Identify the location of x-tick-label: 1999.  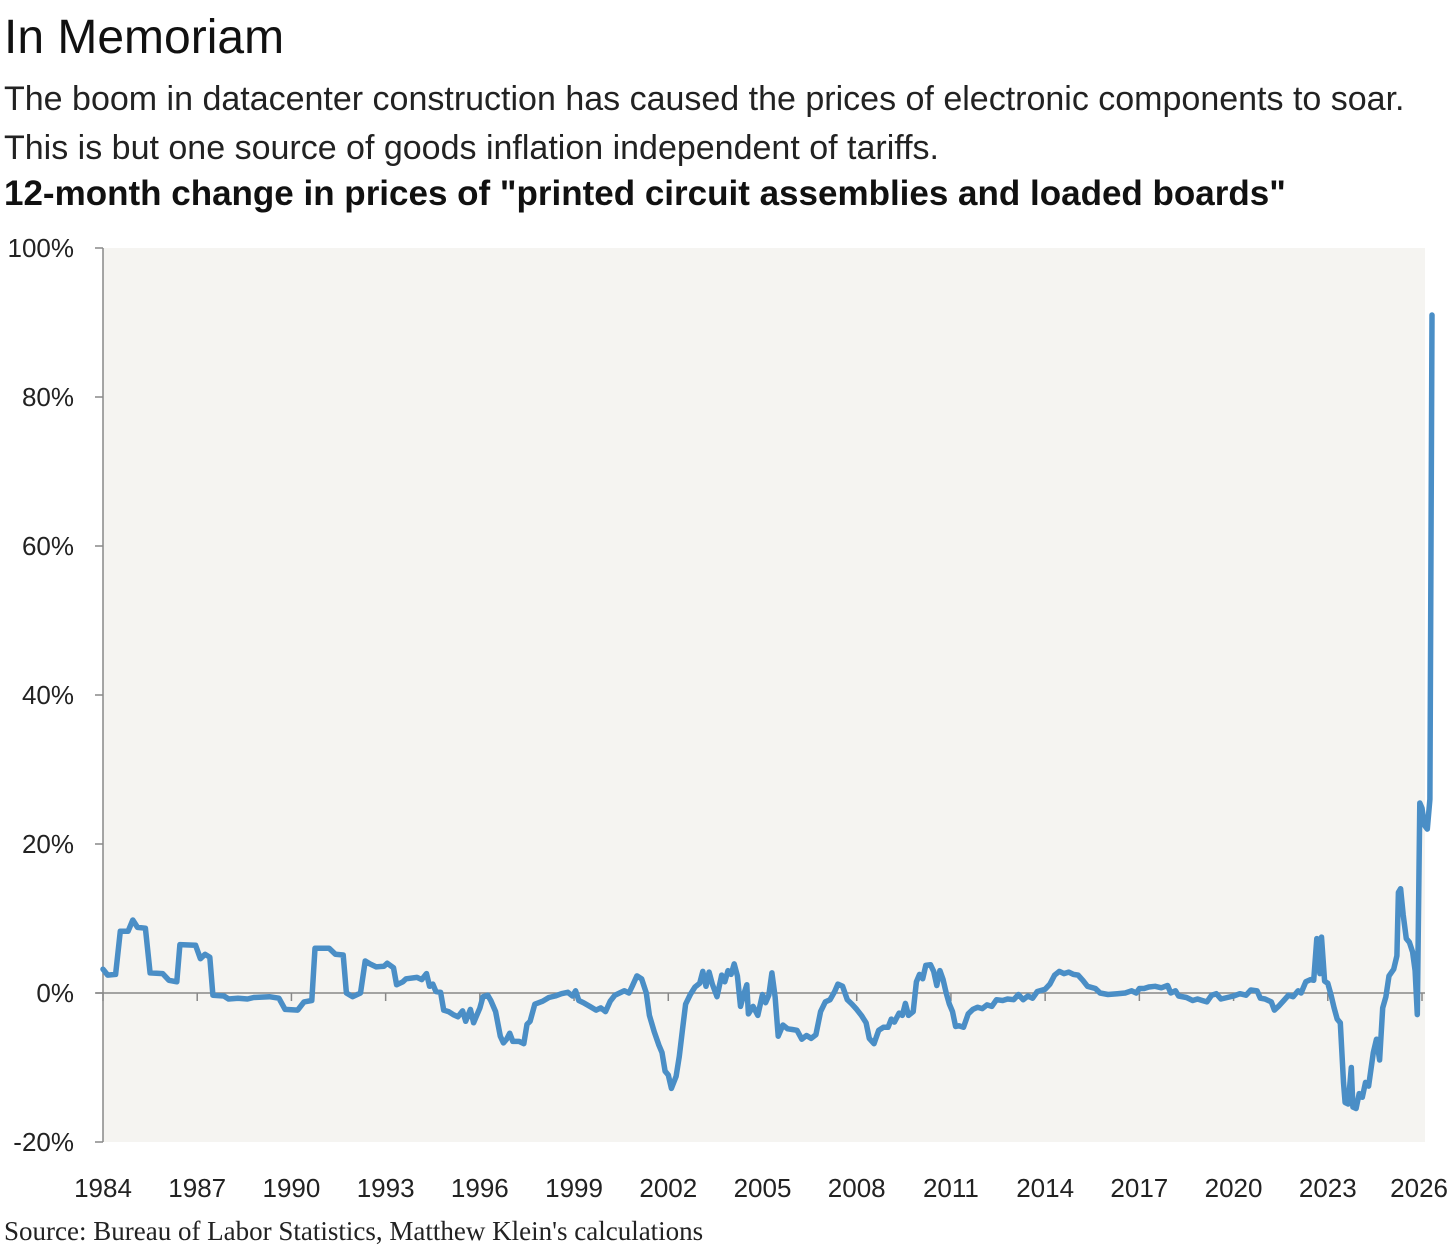
(574, 1188).